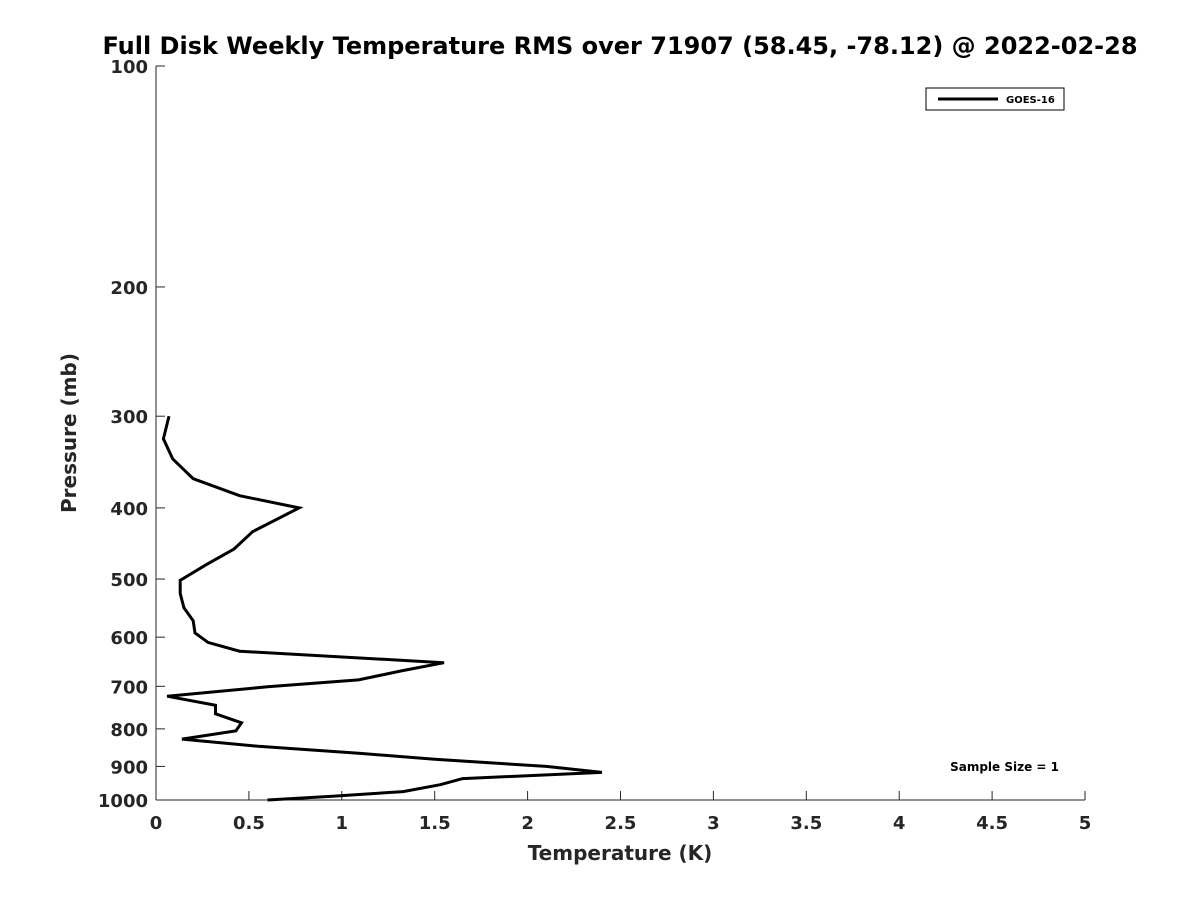  What do you see at coordinates (527, 823) in the screenshot?
I see `x-tick-label: 2` at bounding box center [527, 823].